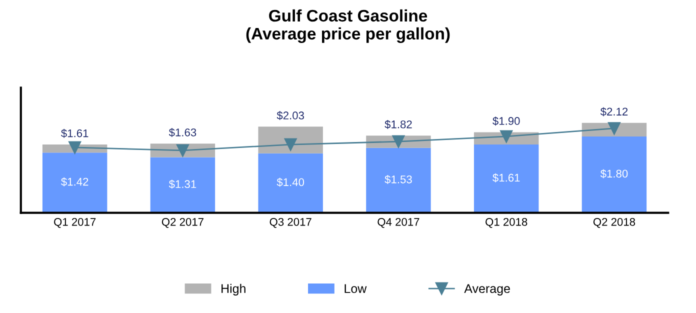 This screenshot has height=313, width=696. Describe the element at coordinates (398, 124) in the screenshot. I see `total-label: $1.82` at that location.